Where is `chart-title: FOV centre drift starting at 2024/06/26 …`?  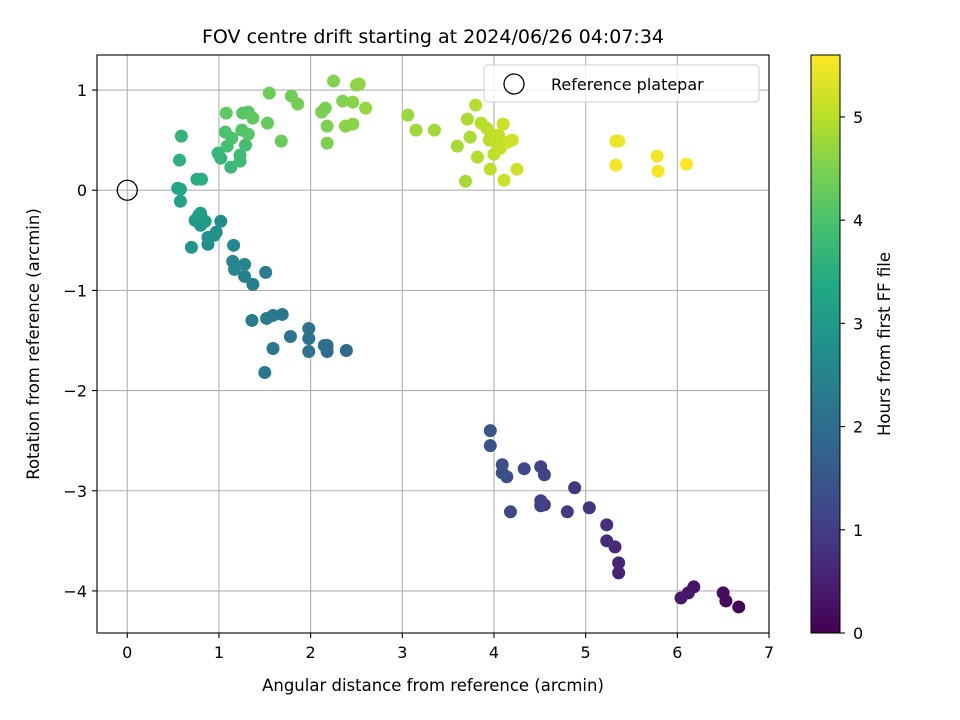
chart-title: FOV centre drift starting at 2024/06/26 … is located at coordinates (433, 37).